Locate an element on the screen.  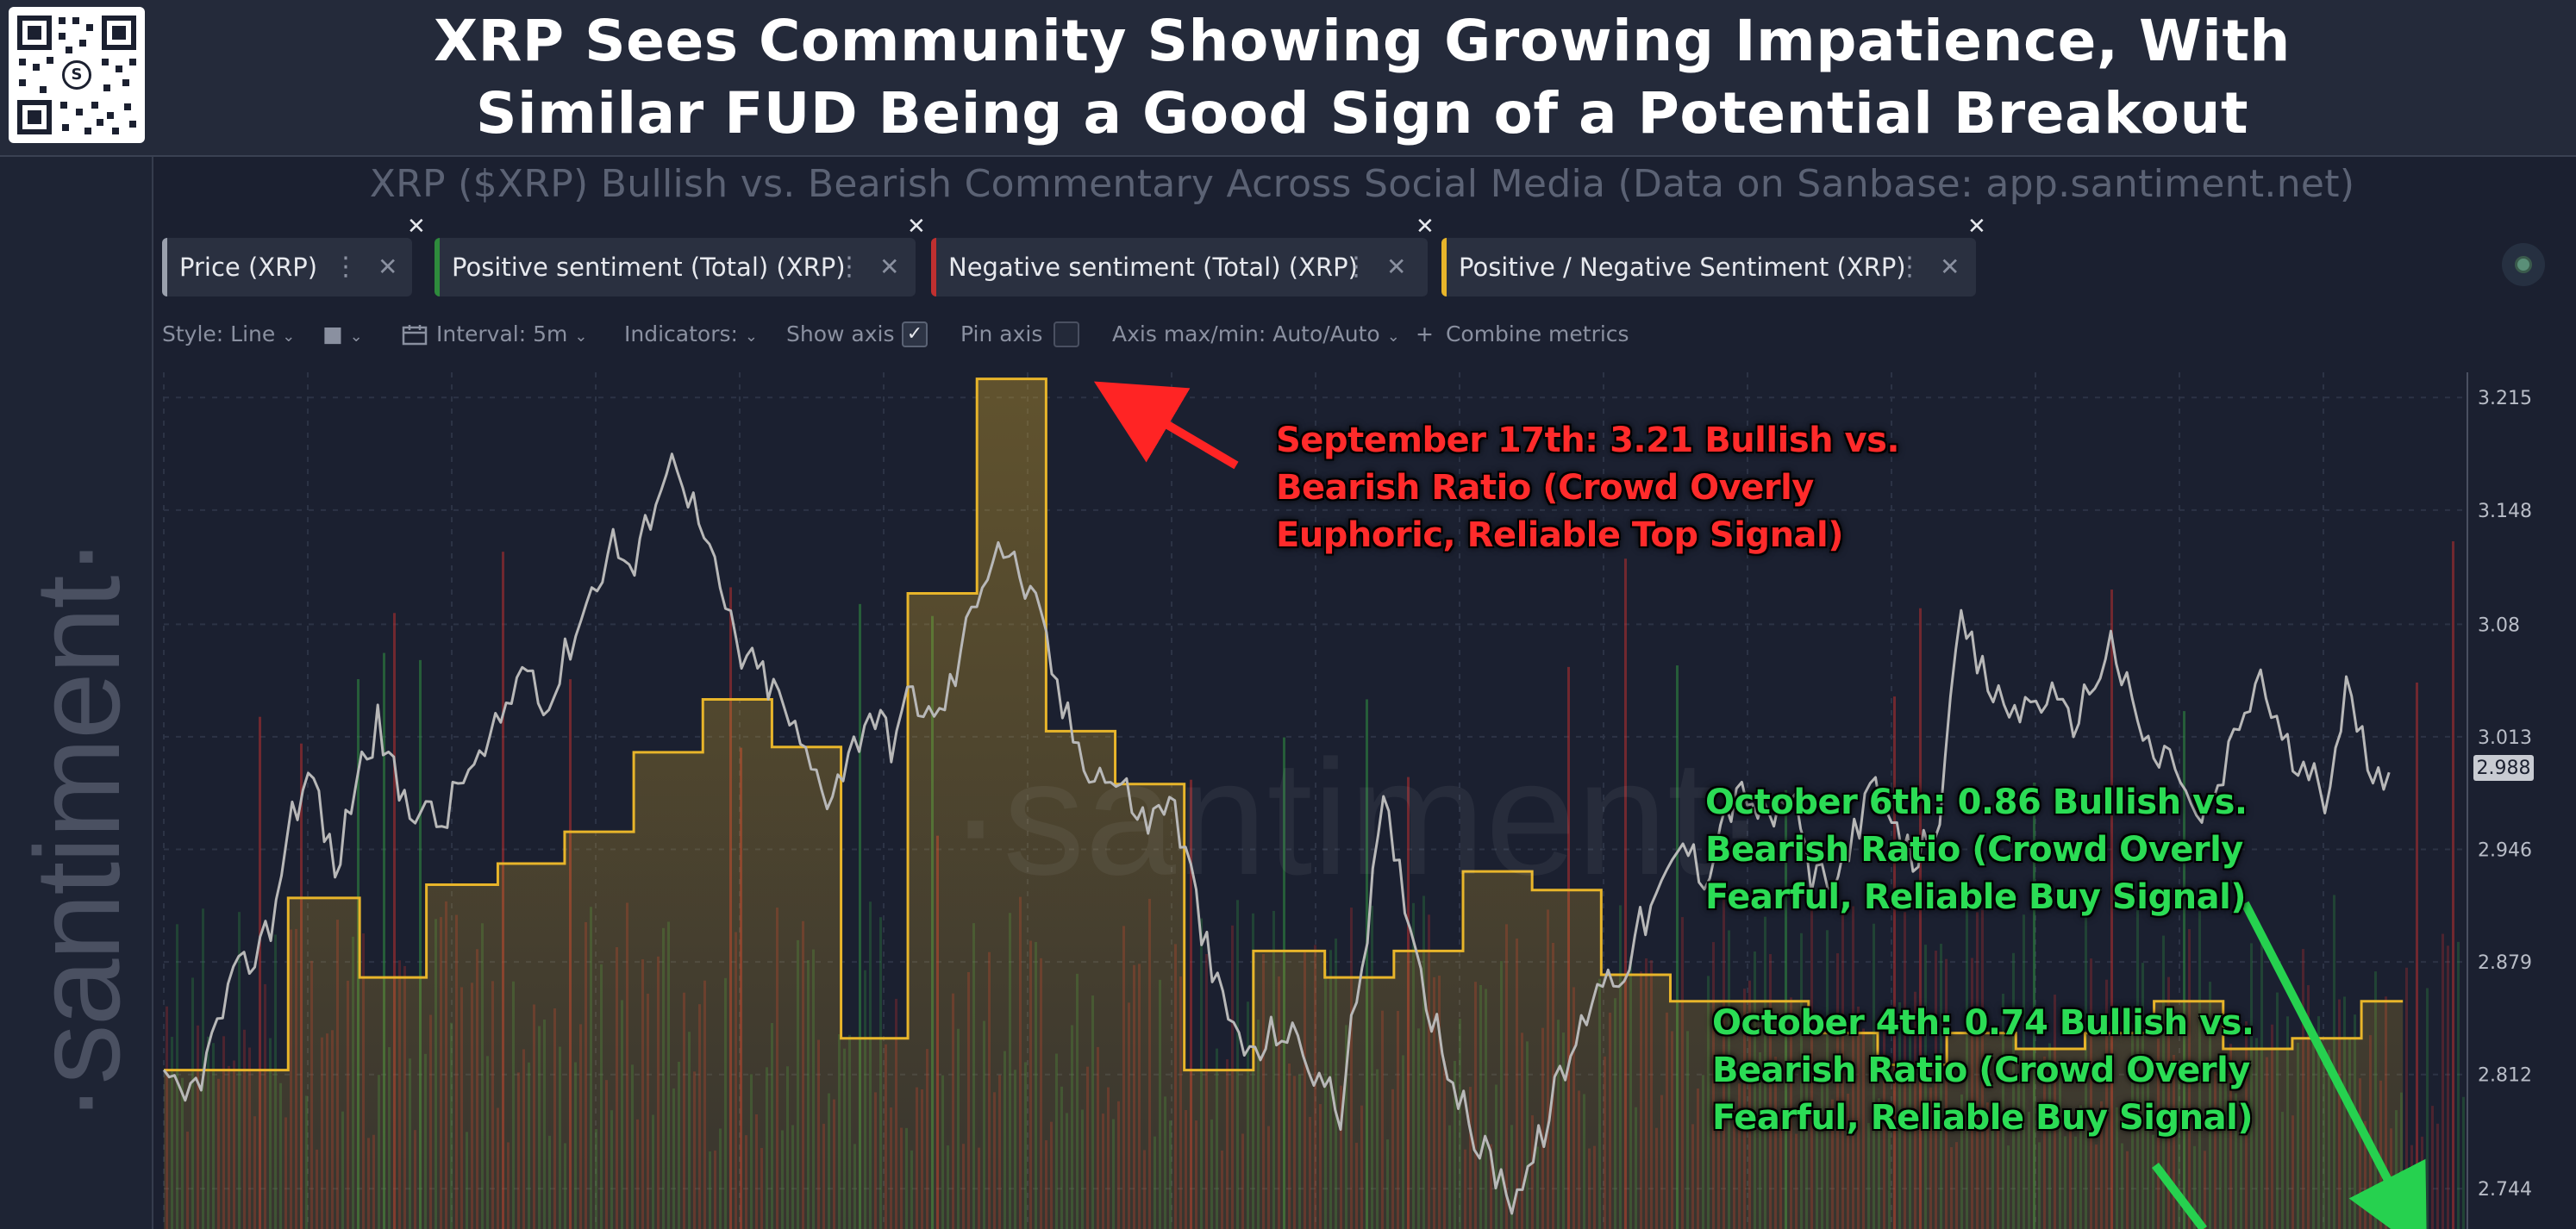
combine-metrics-label: Combine metrics is located at coordinates (1537, 334).